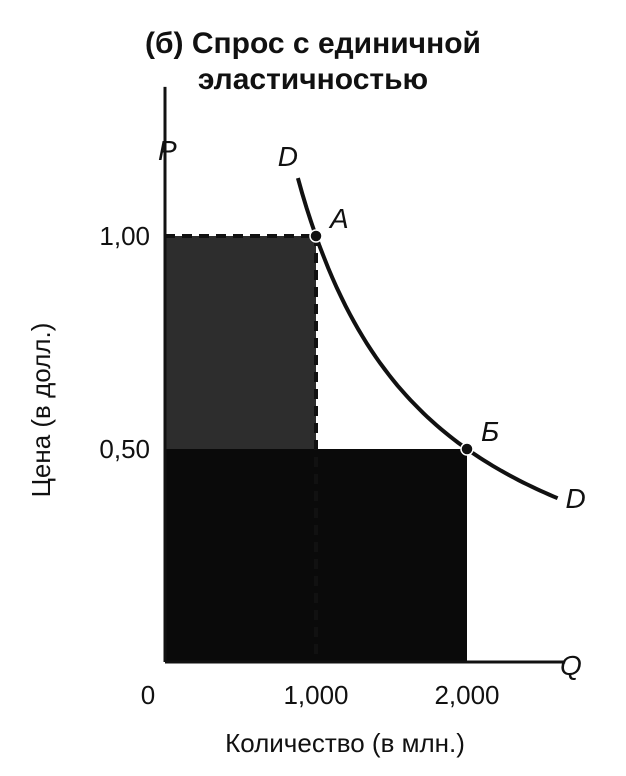  I want to click on curve-points: АБ, so click(404, 329).